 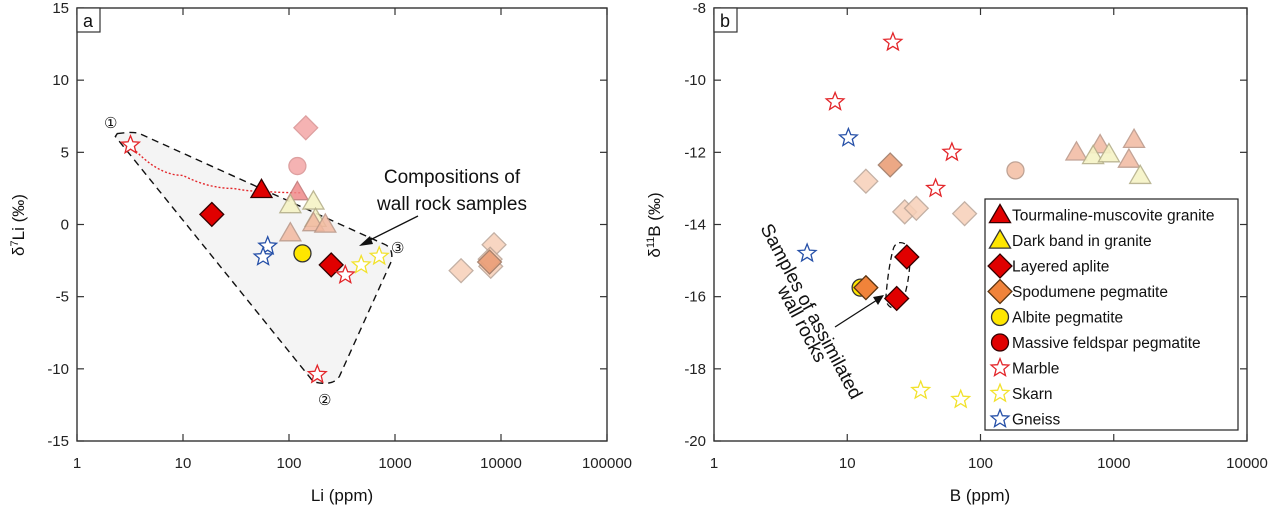 I want to click on panel-b-label-box, so click(x=725, y=20).